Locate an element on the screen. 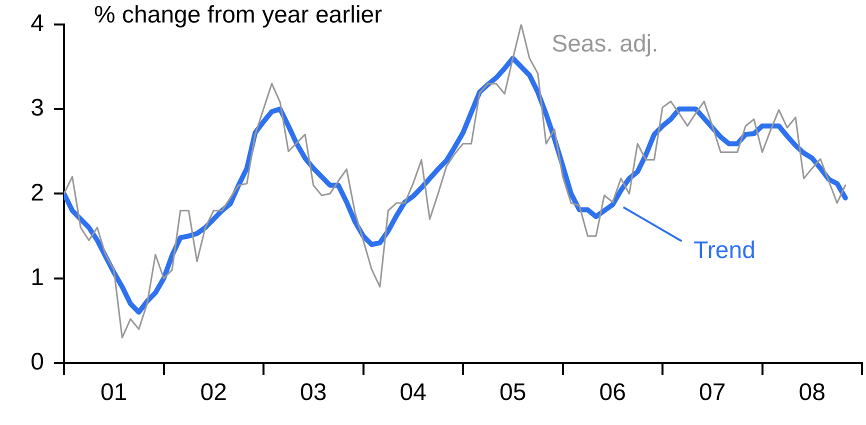 Image resolution: width=866 pixels, height=425 pixels. x-tick-label: 06 is located at coordinates (612, 392).